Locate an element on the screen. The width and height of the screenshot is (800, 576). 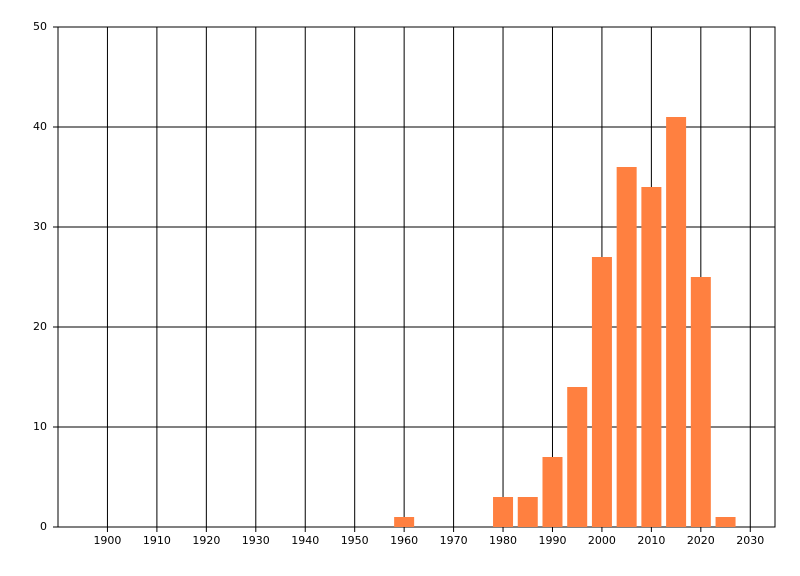
y-tick-label: 40 is located at coordinates (40, 126).